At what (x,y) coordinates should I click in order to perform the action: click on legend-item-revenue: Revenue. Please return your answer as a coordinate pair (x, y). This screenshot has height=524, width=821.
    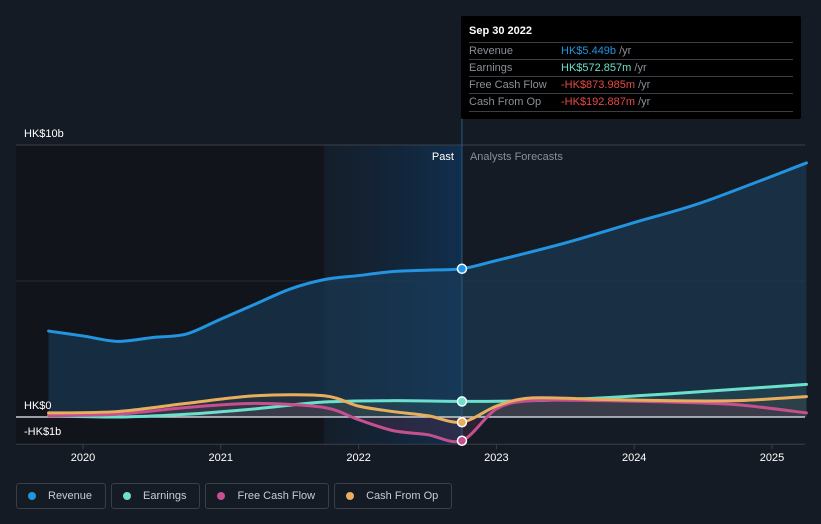
    Looking at the image, I should click on (61, 496).